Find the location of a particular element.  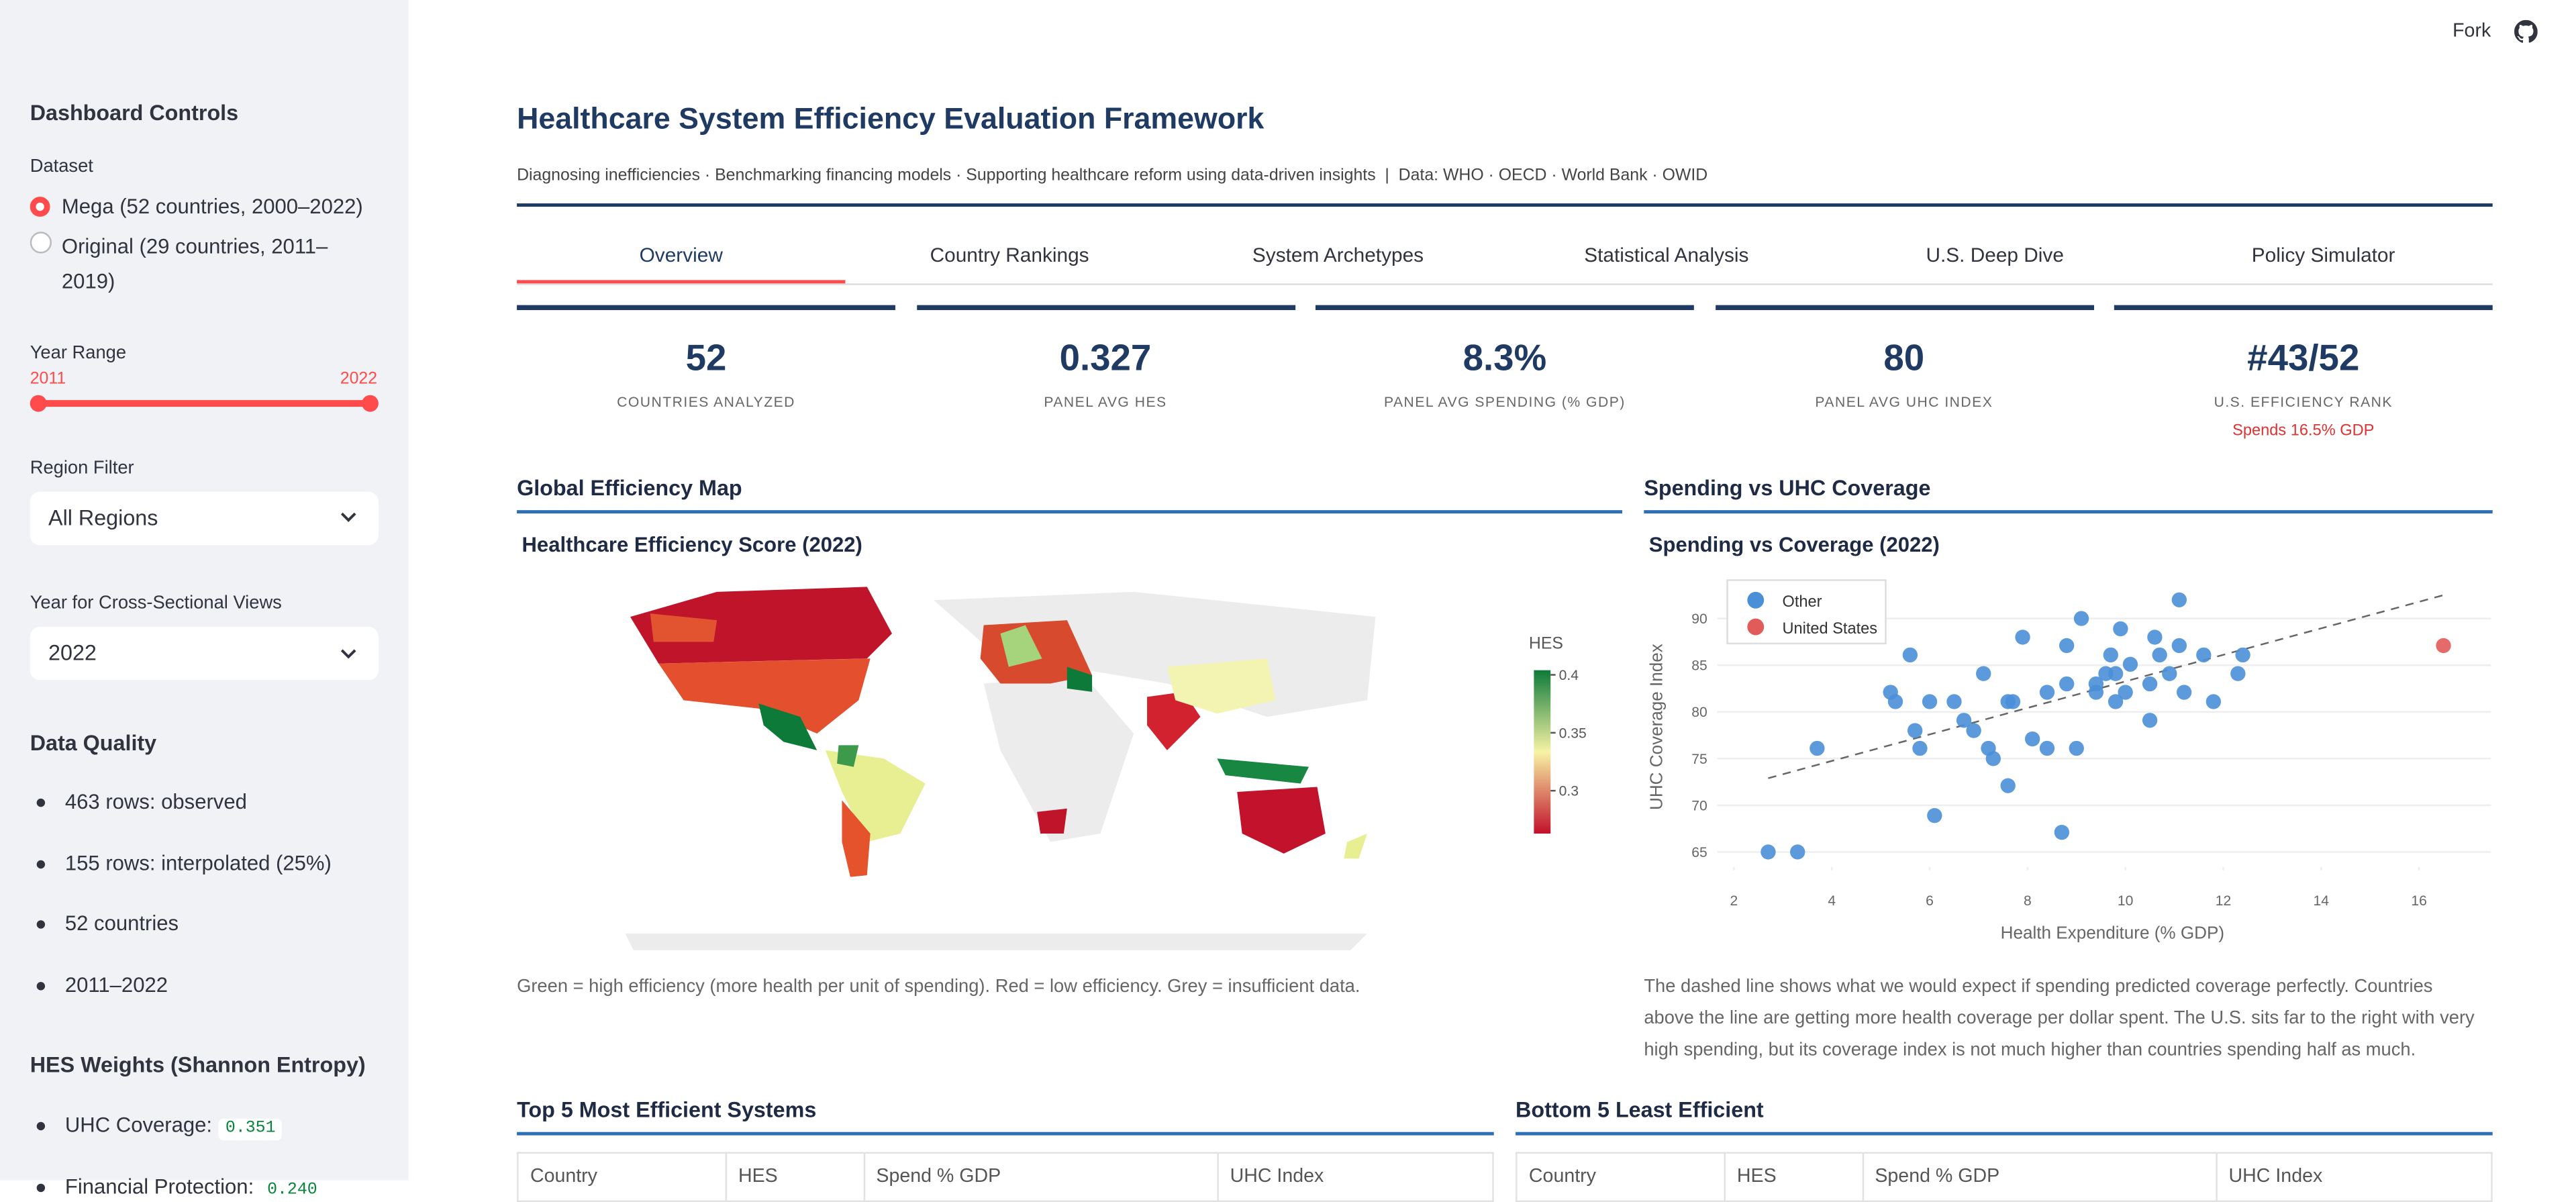

legend-label: Other is located at coordinates (1802, 601).